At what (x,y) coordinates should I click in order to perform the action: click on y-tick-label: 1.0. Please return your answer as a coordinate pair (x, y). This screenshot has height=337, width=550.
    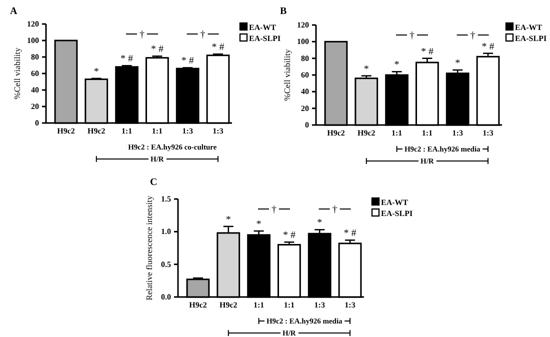
    Looking at the image, I should click on (166, 231).